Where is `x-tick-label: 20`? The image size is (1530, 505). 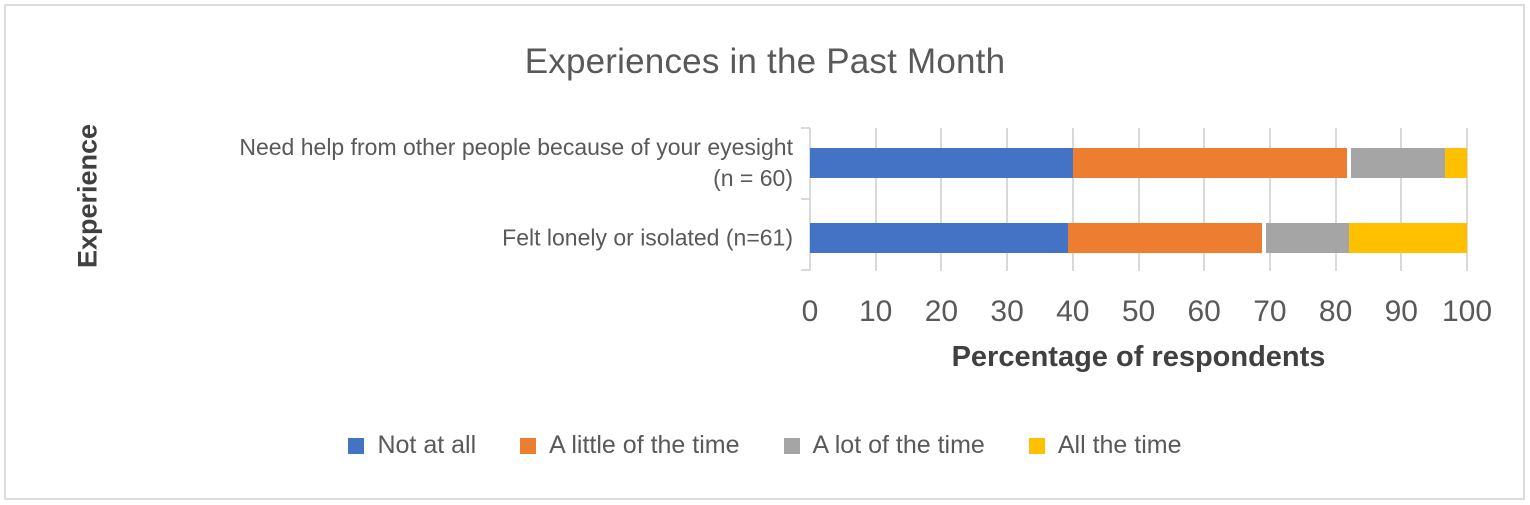
x-tick-label: 20 is located at coordinates (941, 311).